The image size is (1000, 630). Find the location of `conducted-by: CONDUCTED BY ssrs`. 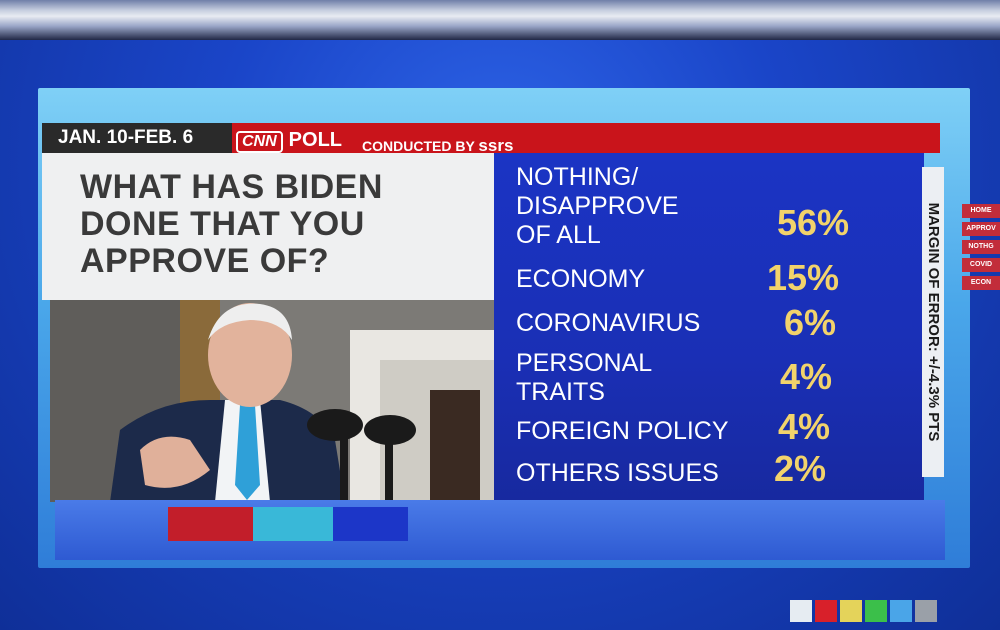

conducted-by: CONDUCTED BY ssrs is located at coordinates (437, 146).